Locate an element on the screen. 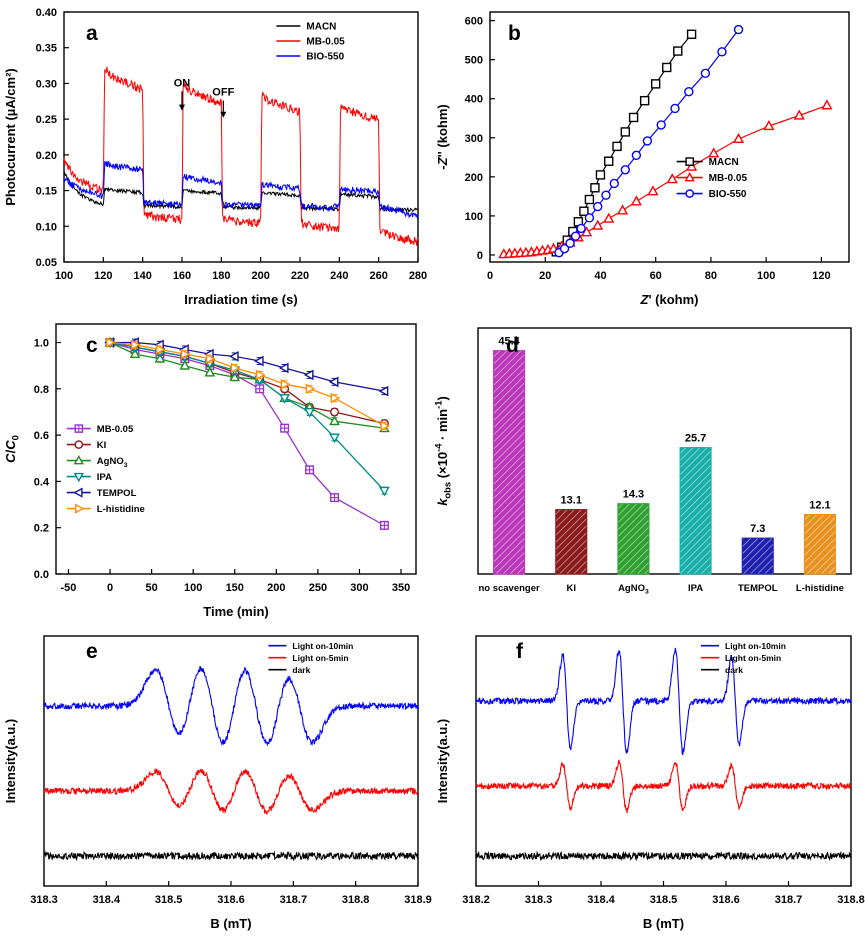 The width and height of the screenshot is (865, 936). panel-e-letter: e is located at coordinates (92, 651).